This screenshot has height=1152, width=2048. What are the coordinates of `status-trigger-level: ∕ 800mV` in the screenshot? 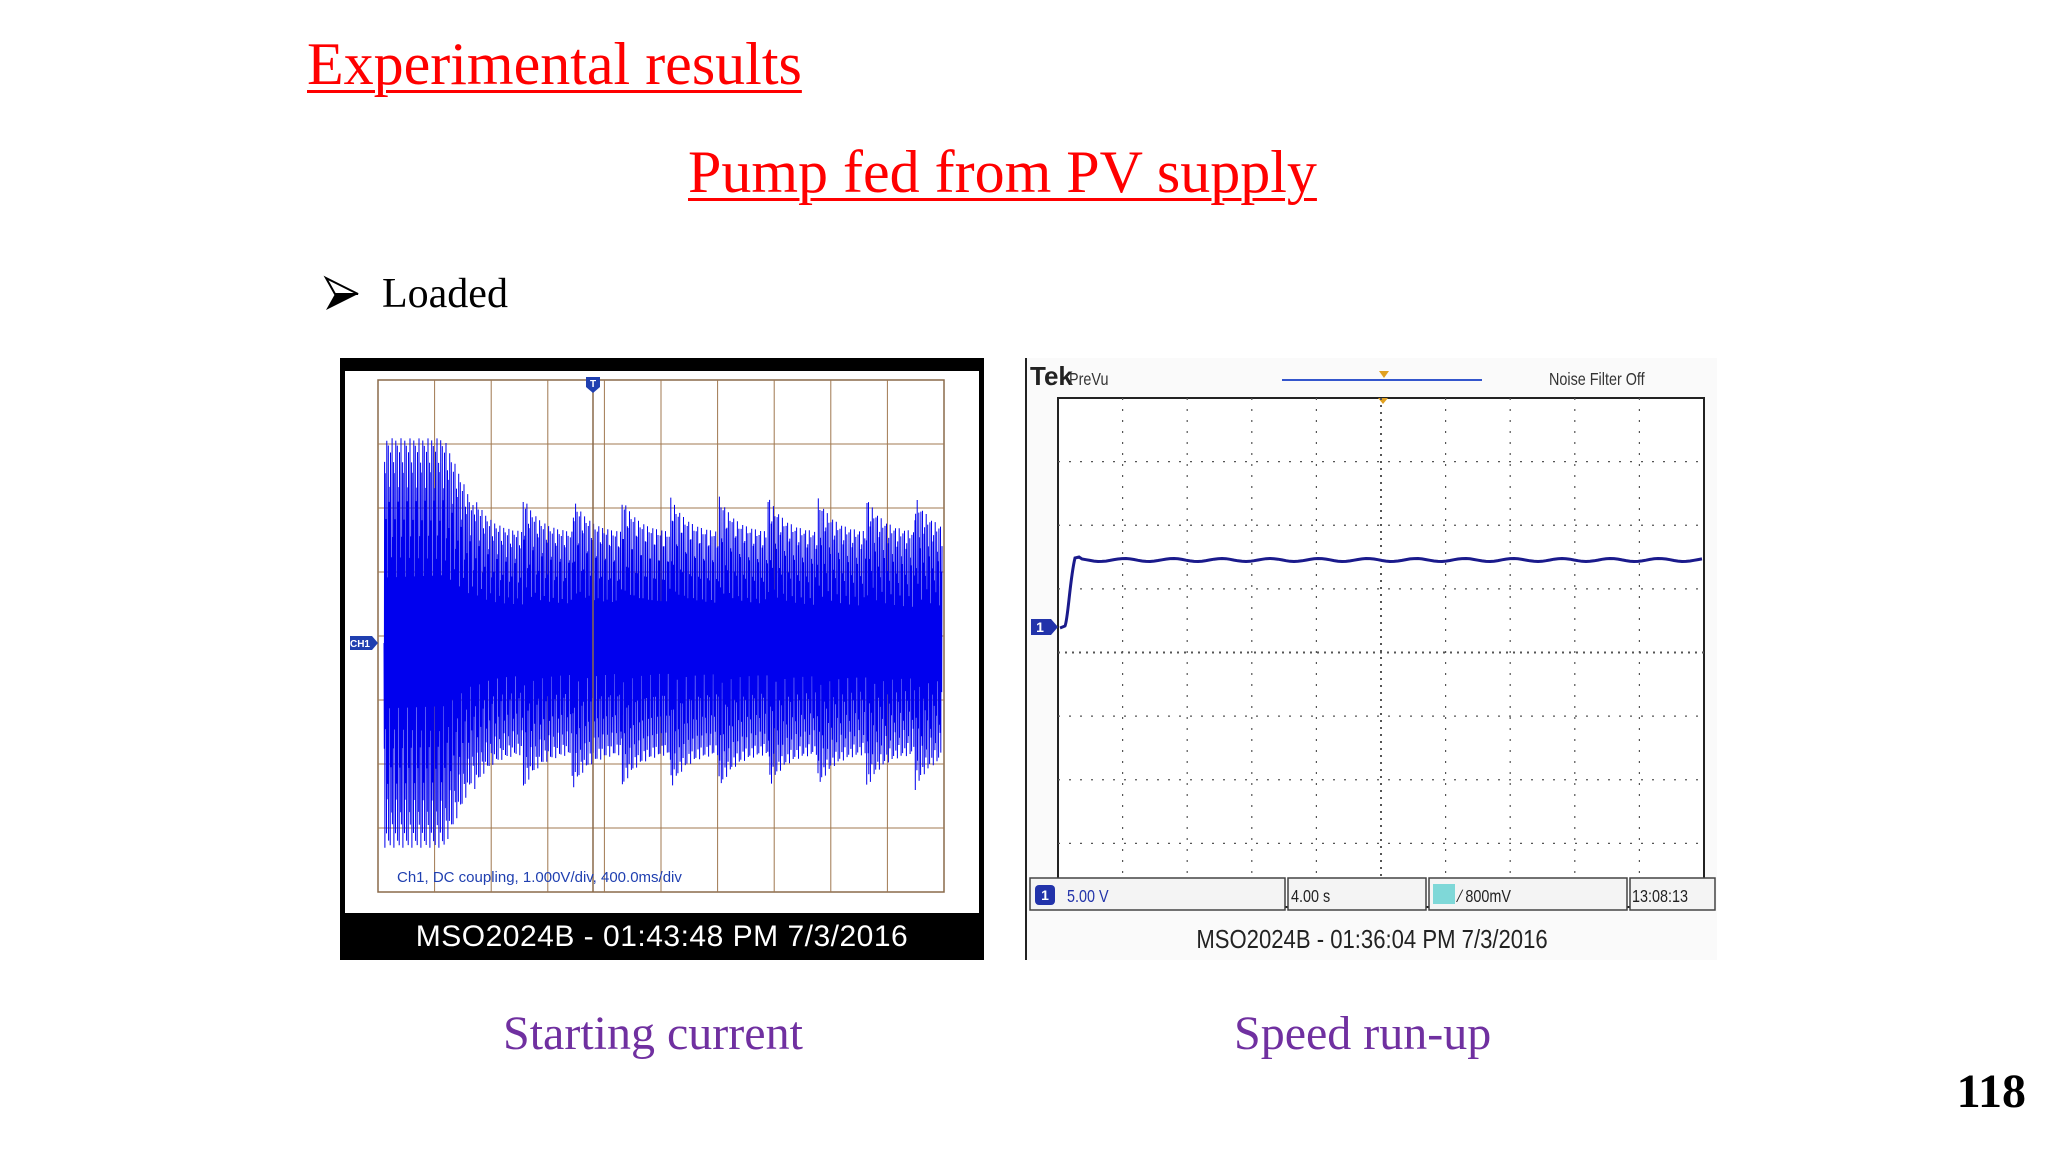 It's located at (1483, 897).